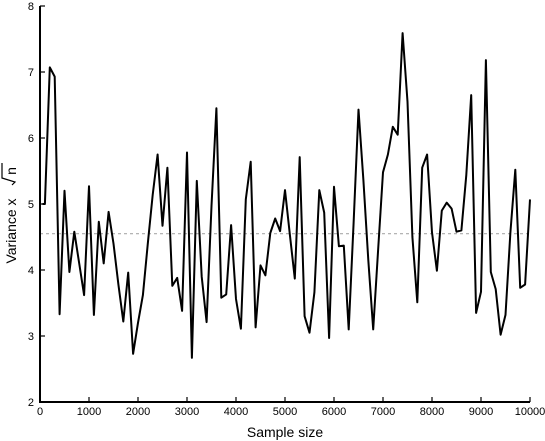 The width and height of the screenshot is (545, 441). What do you see at coordinates (138, 412) in the screenshot?
I see `x-tick-label: 2000` at bounding box center [138, 412].